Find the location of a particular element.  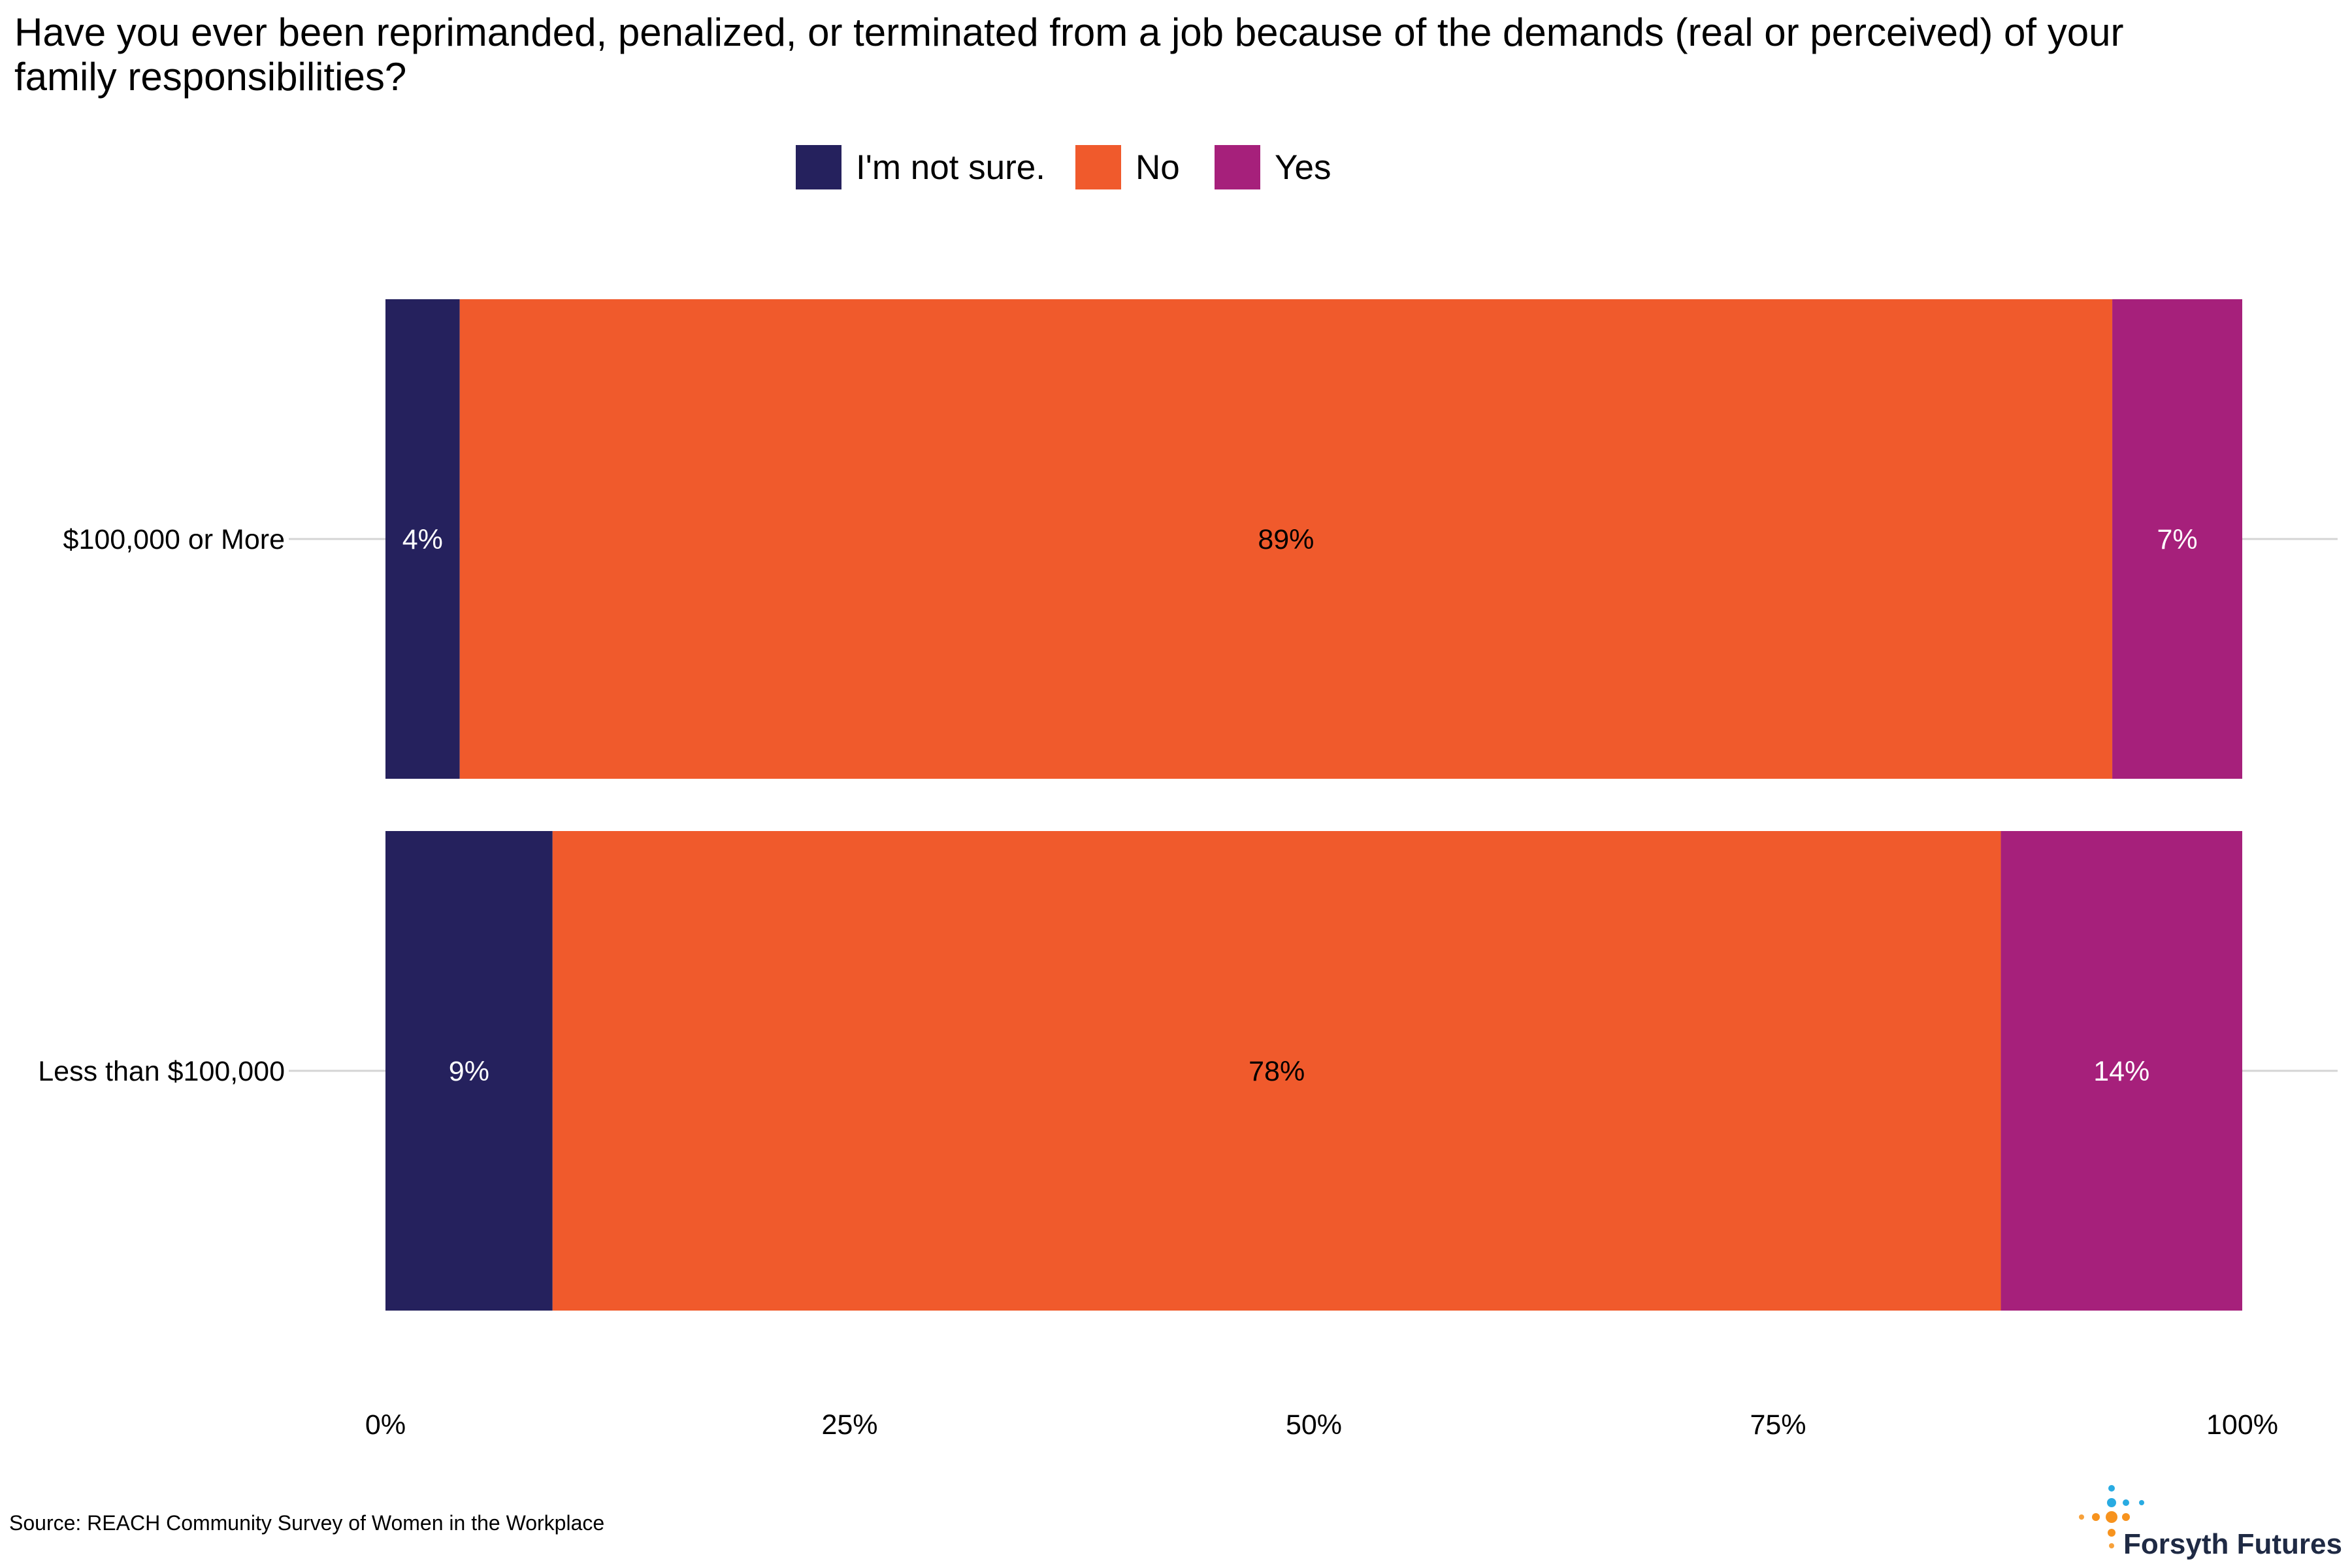

data-label: 9% is located at coordinates (469, 1071).